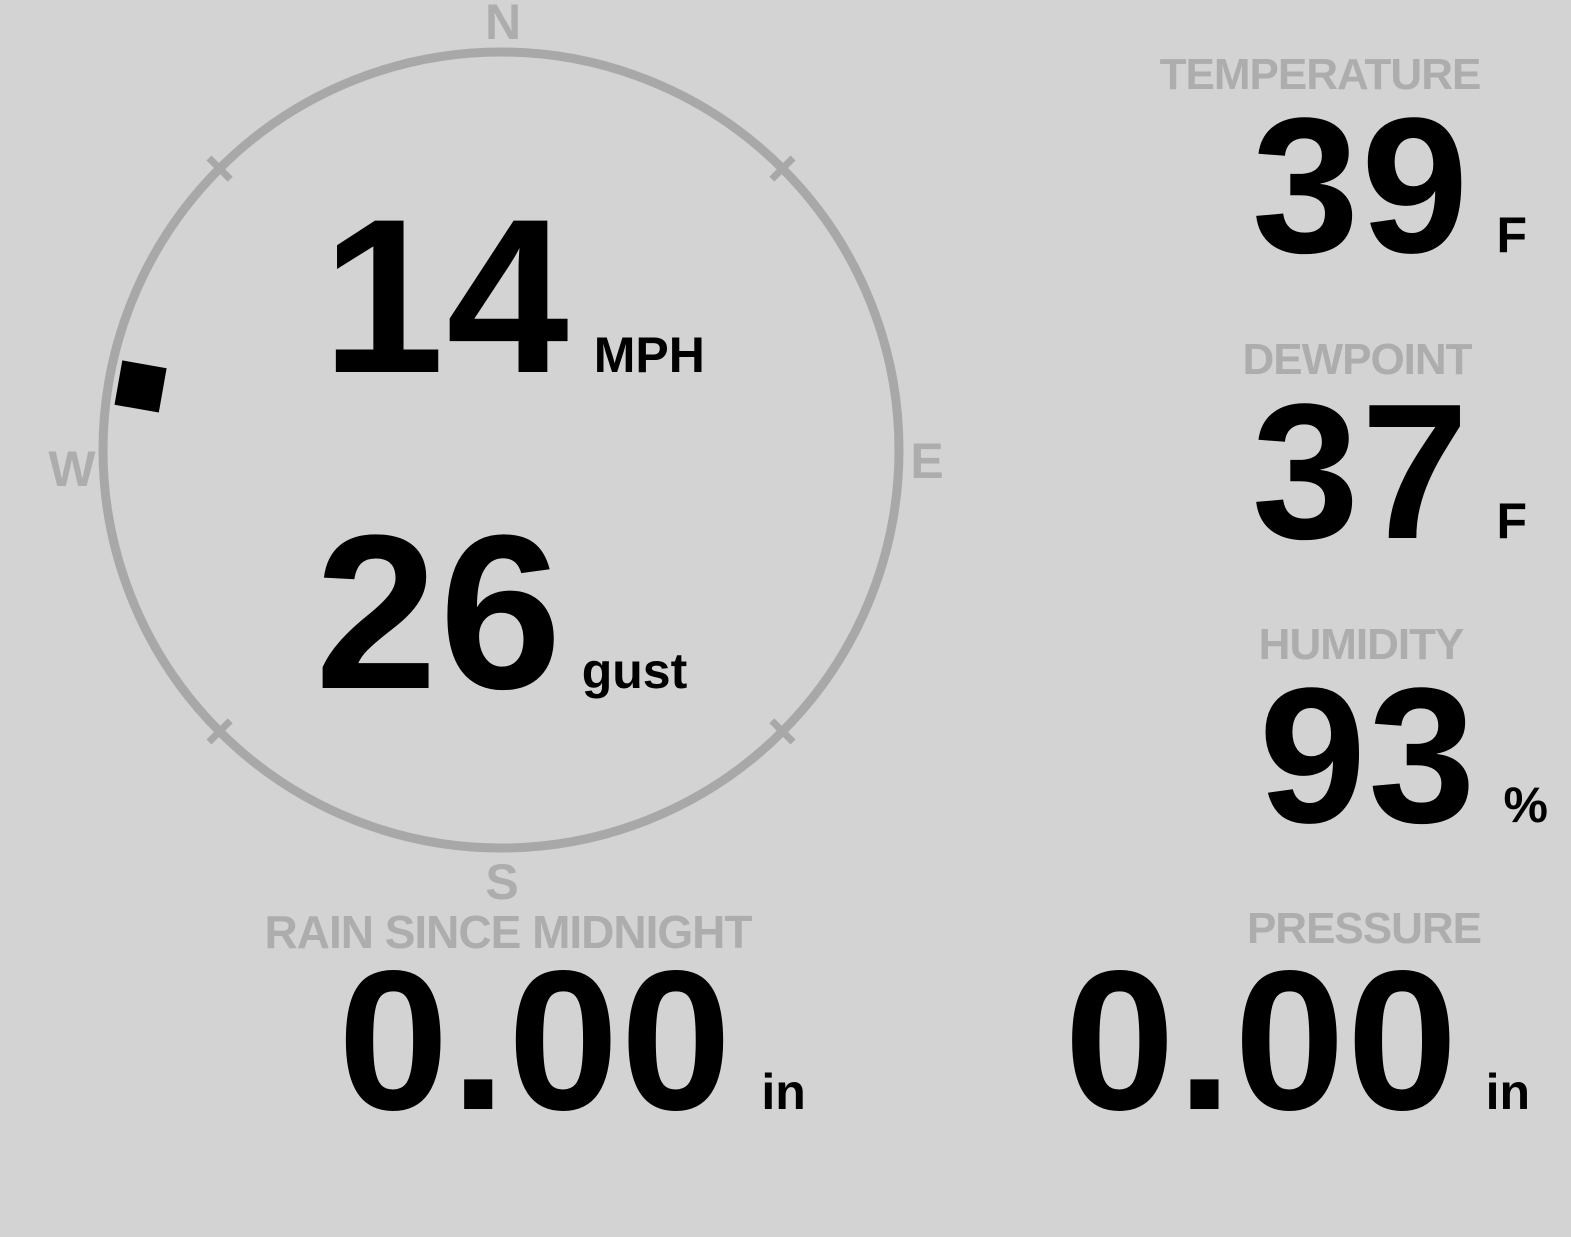 This screenshot has height=1237, width=1571. I want to click on humidity-label: HUMIDITY, so click(1361, 644).